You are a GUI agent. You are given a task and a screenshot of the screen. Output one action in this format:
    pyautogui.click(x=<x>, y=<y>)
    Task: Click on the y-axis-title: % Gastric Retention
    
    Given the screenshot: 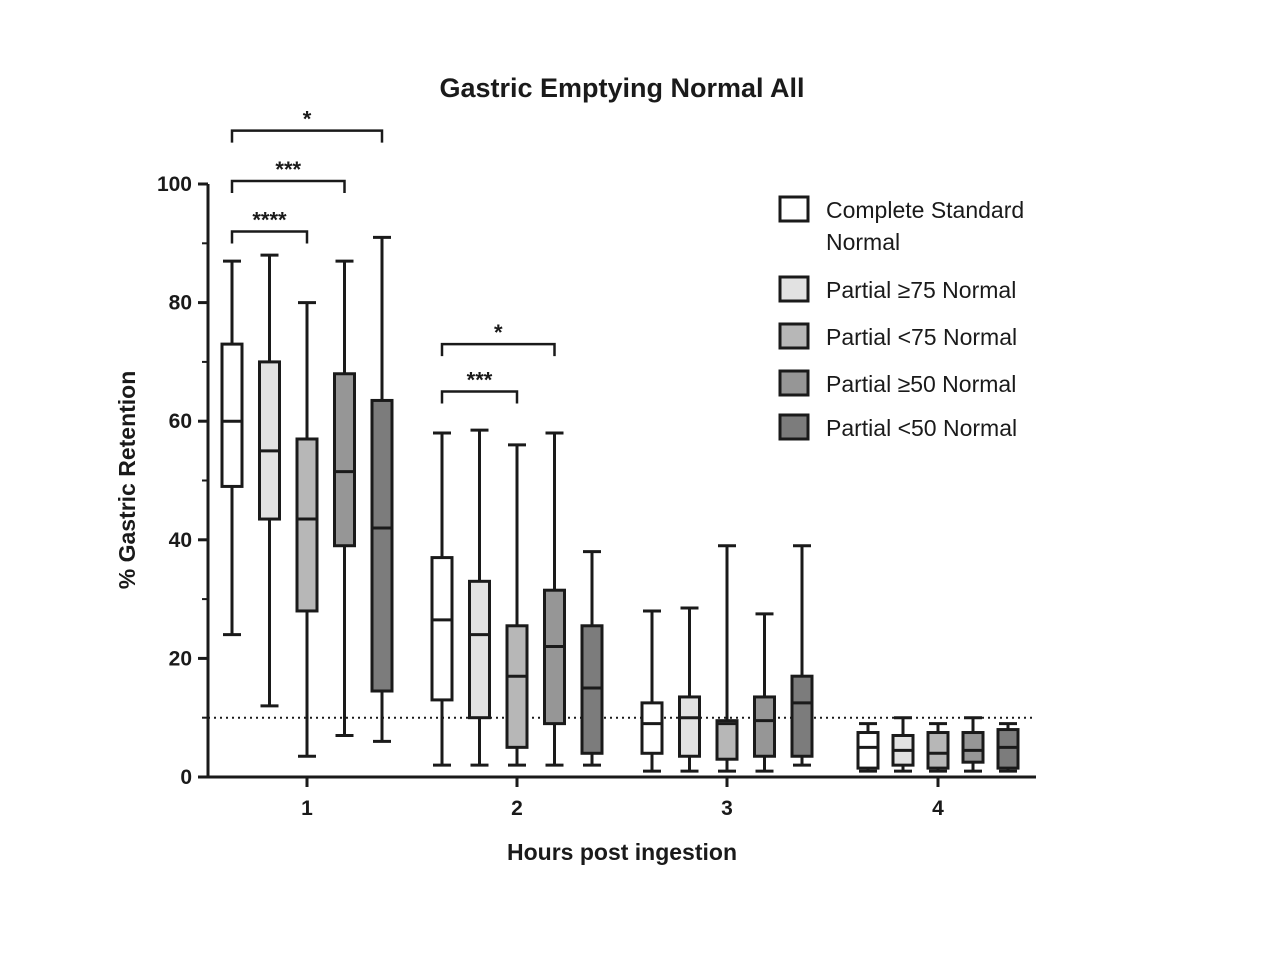 What is the action you would take?
    pyautogui.click(x=127, y=480)
    